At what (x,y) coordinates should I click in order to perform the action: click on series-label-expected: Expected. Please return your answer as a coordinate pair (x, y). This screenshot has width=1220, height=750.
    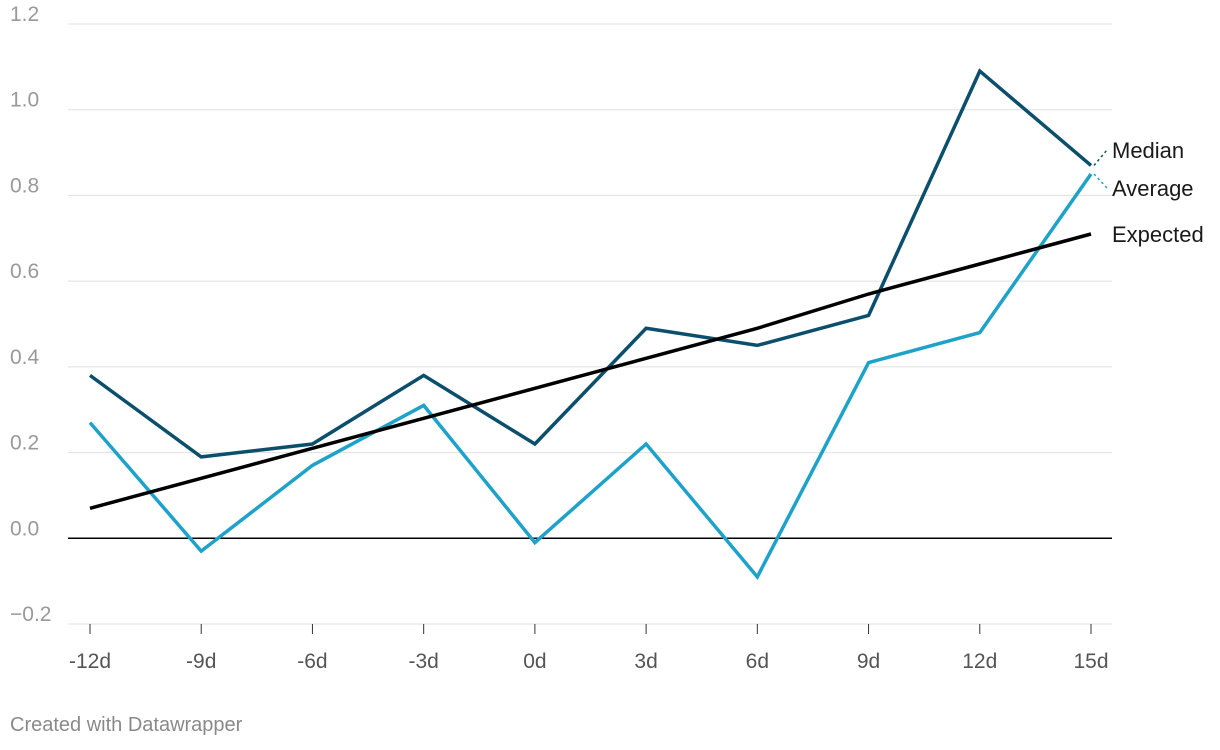
    Looking at the image, I should click on (1158, 234).